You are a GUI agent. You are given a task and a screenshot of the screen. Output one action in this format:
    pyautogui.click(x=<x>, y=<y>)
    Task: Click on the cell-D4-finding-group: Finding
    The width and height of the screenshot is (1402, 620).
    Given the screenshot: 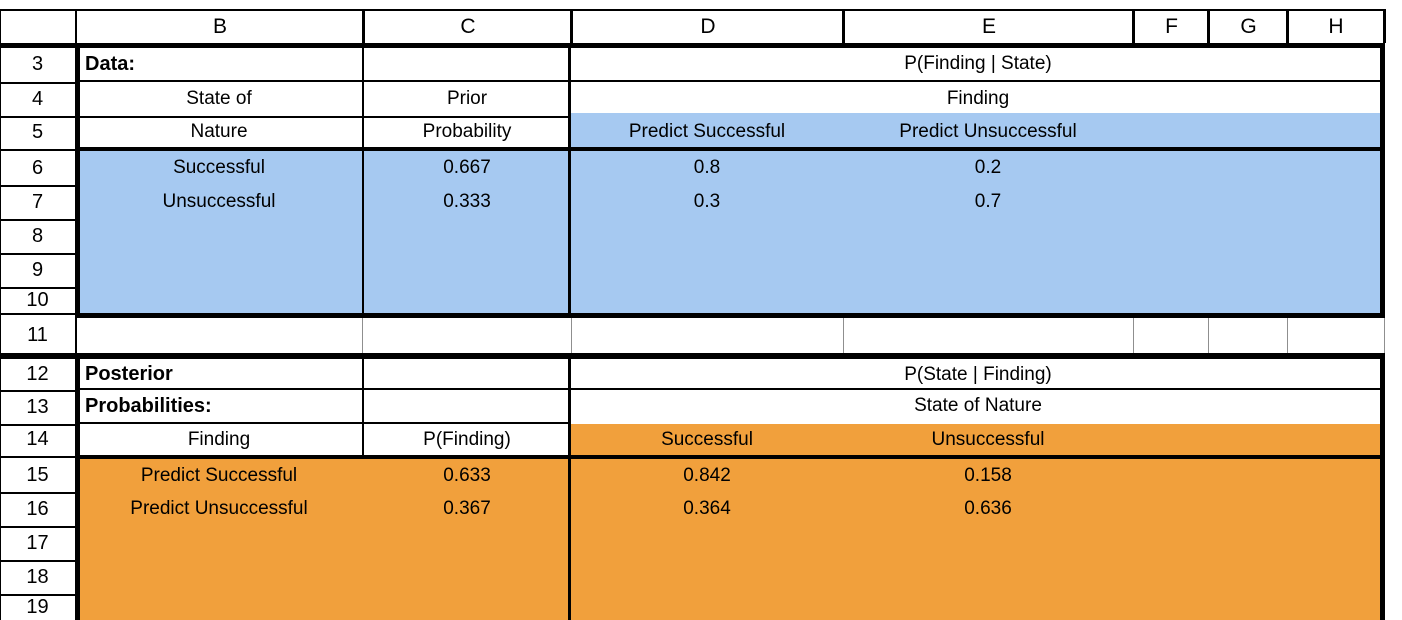 What is the action you would take?
    pyautogui.click(x=978, y=98)
    